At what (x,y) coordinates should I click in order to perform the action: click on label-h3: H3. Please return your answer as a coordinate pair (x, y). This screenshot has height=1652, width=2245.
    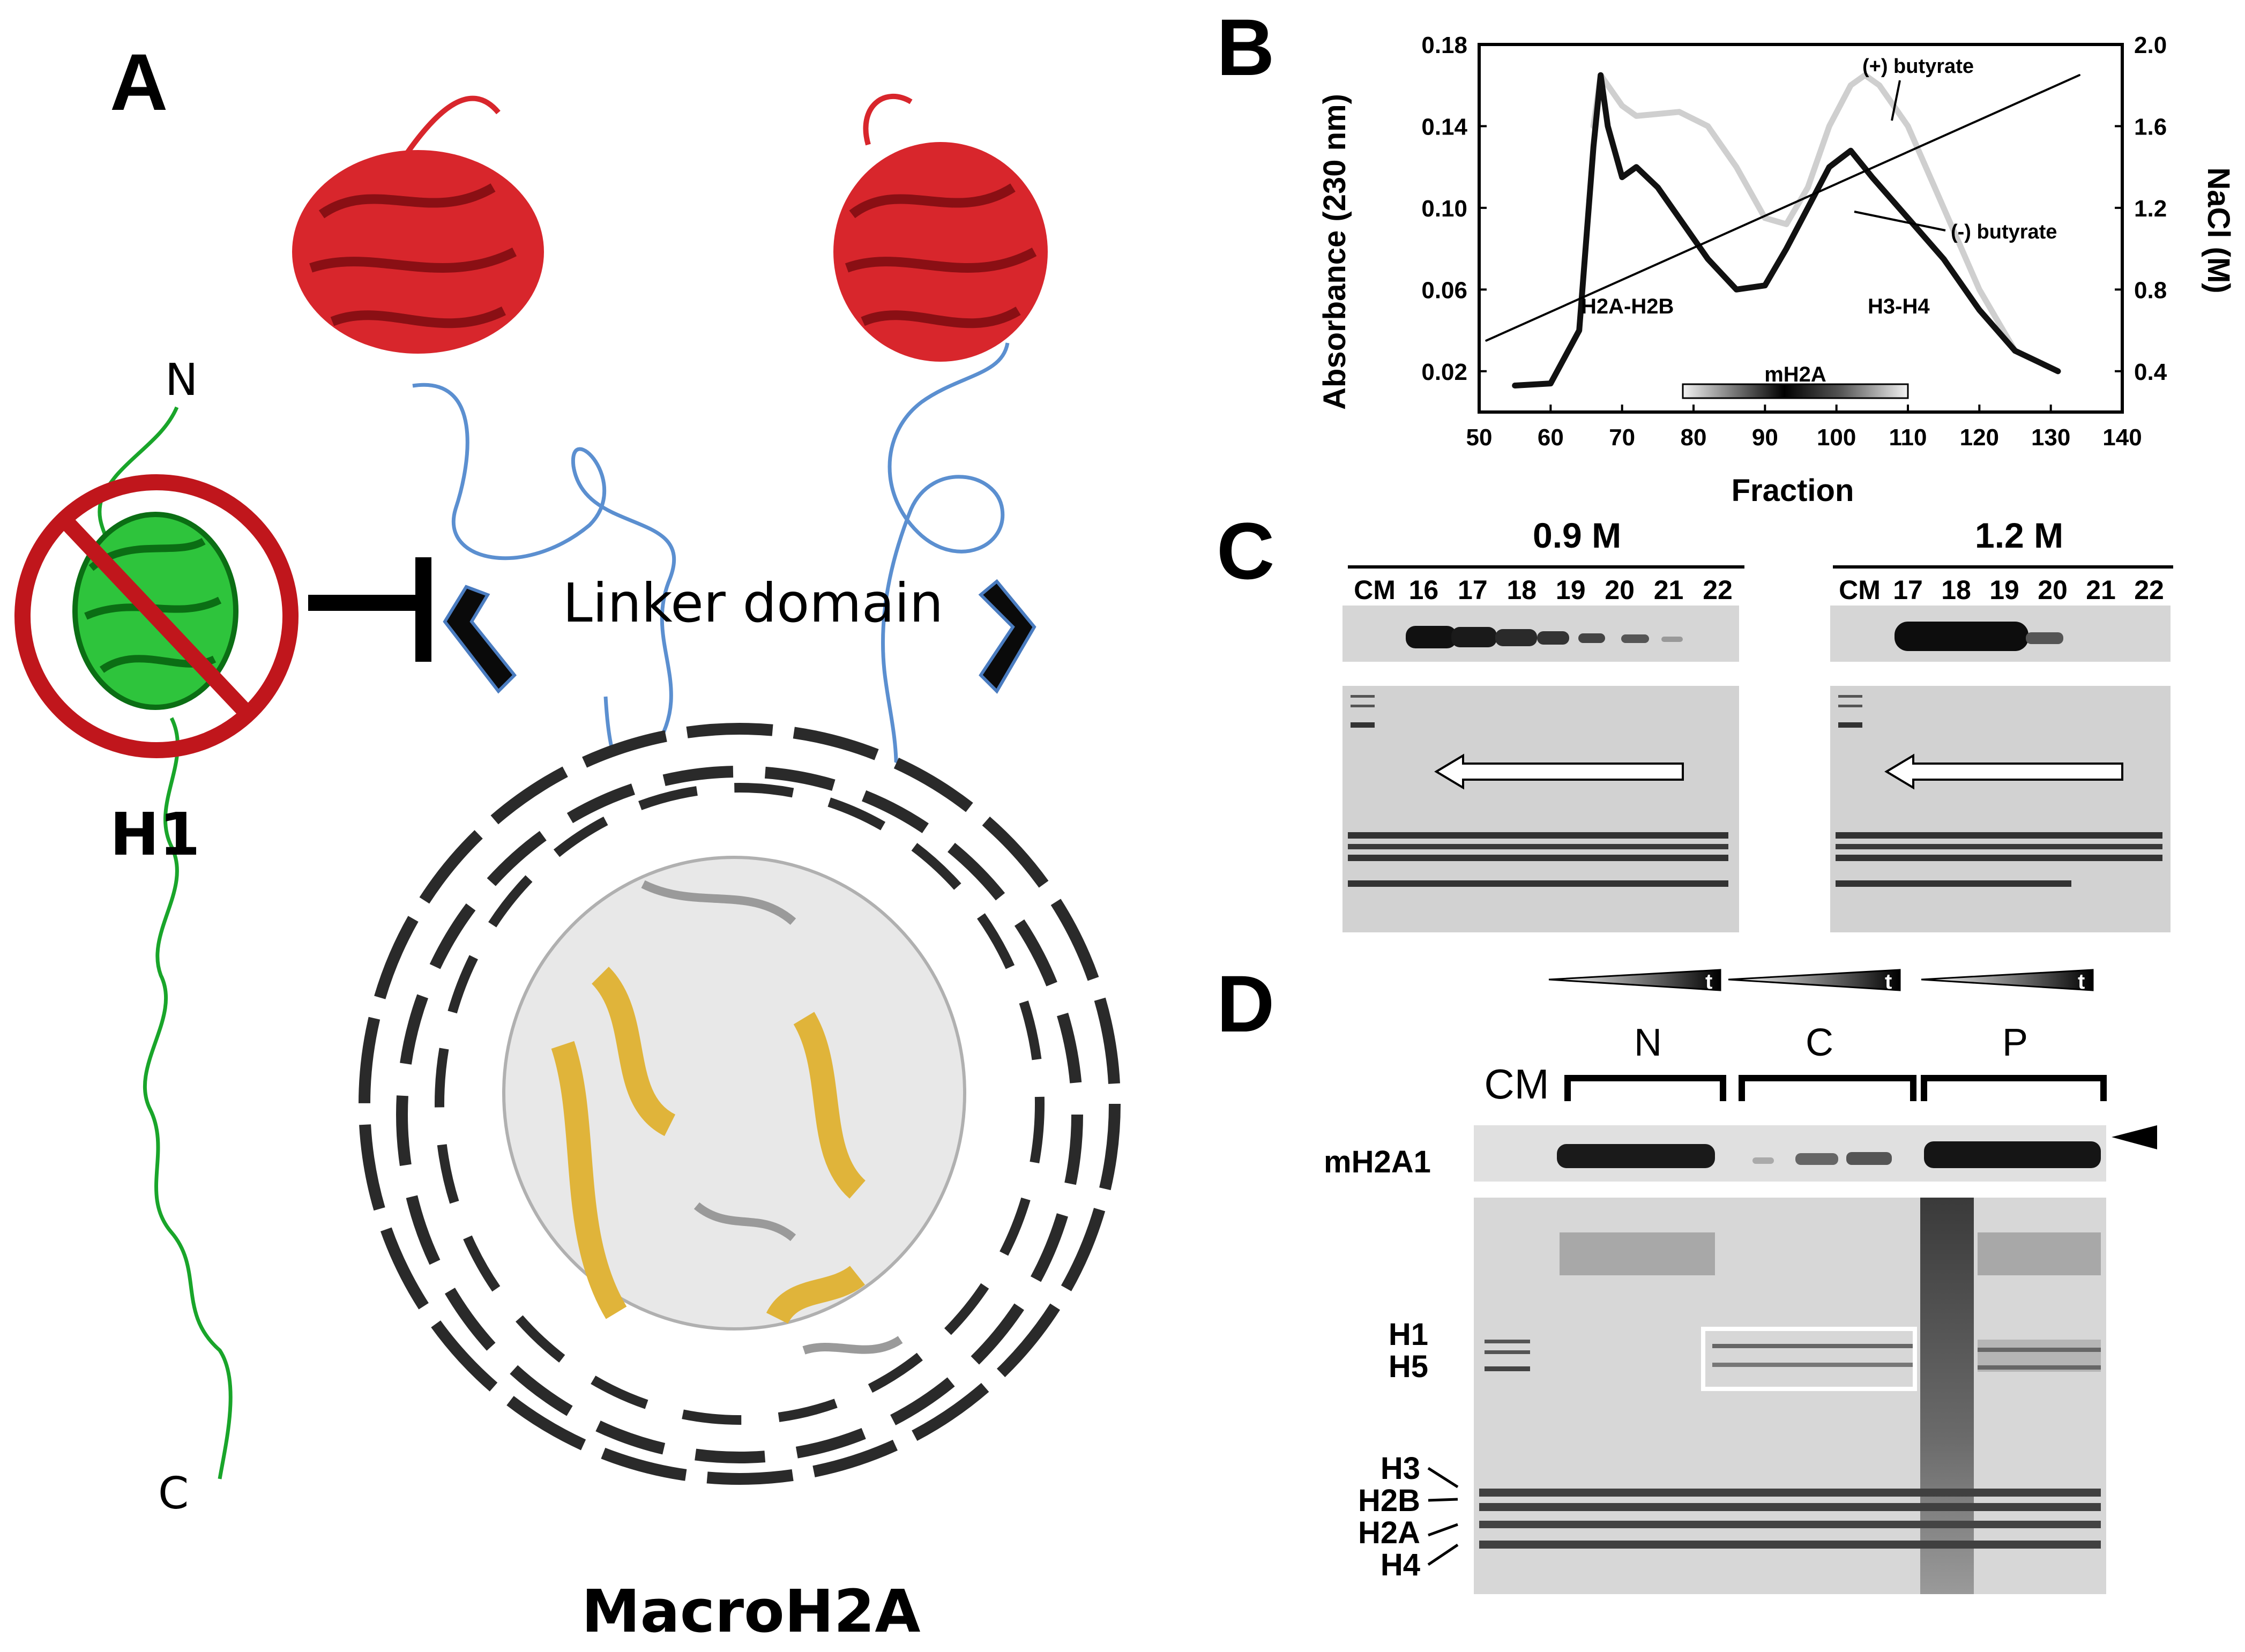
    Looking at the image, I should click on (1400, 1468).